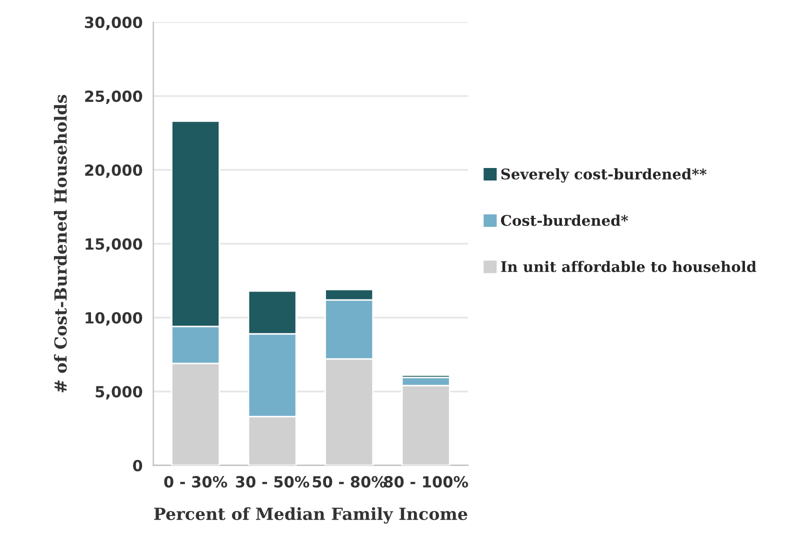 This screenshot has height=554, width=807. Describe the element at coordinates (273, 482) in the screenshot. I see `x-tick-label: 30 - 50%` at that location.